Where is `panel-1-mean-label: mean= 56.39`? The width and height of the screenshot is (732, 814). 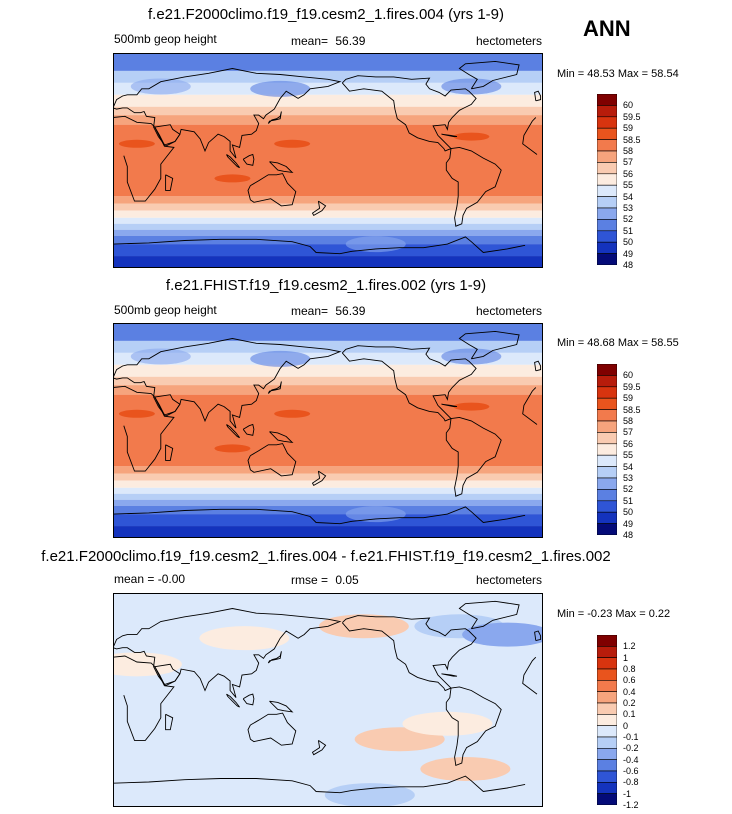 panel-1-mean-label: mean= 56.39 is located at coordinates (328, 41).